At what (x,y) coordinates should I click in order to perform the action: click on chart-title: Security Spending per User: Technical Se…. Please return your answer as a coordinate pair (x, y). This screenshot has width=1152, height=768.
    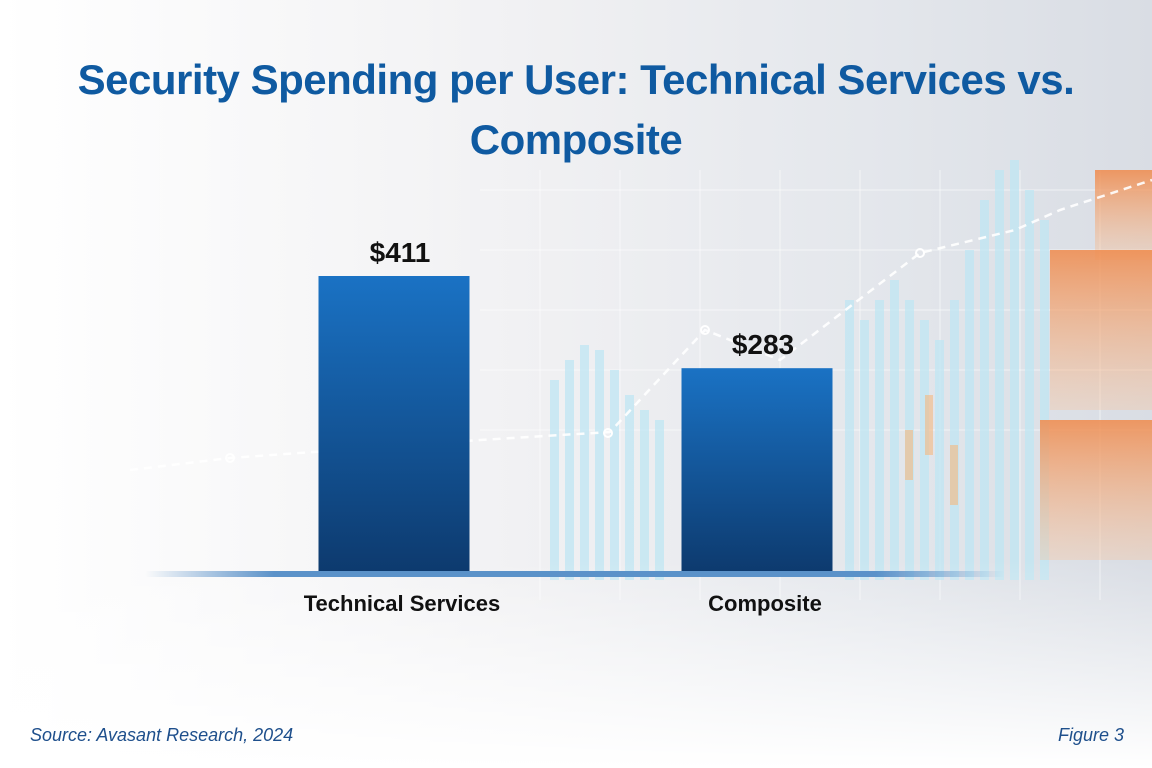
    Looking at the image, I should click on (576, 109).